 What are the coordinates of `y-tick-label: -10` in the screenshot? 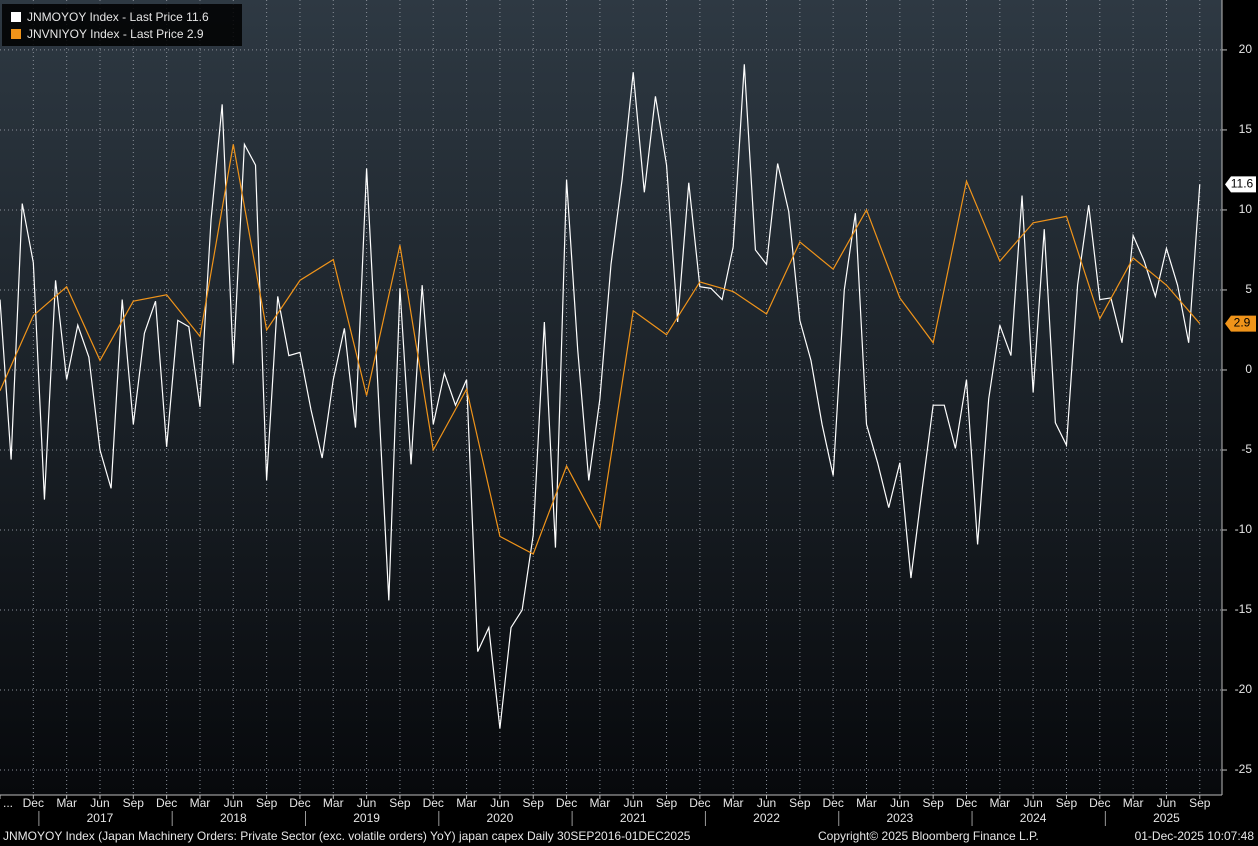 It's located at (1244, 529).